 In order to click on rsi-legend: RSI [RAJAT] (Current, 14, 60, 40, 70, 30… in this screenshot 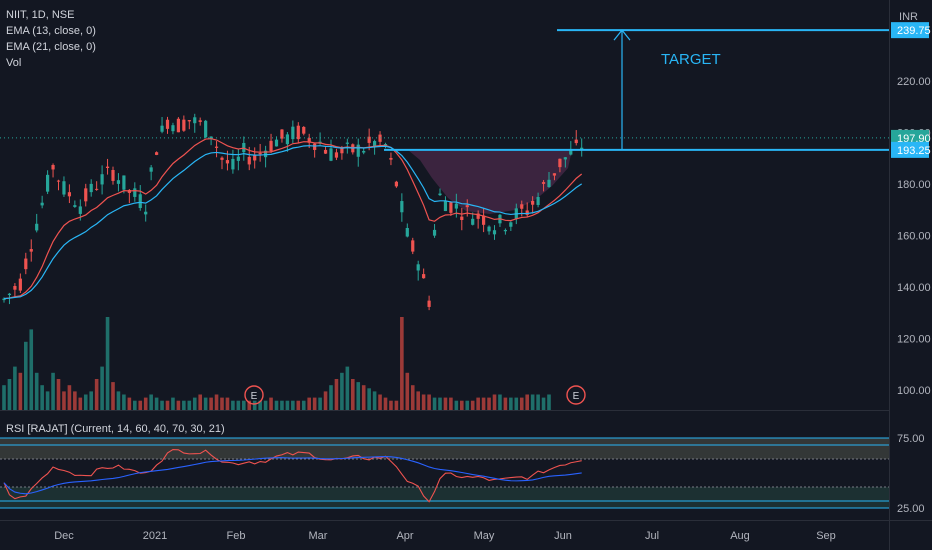, I will do `click(115, 429)`.